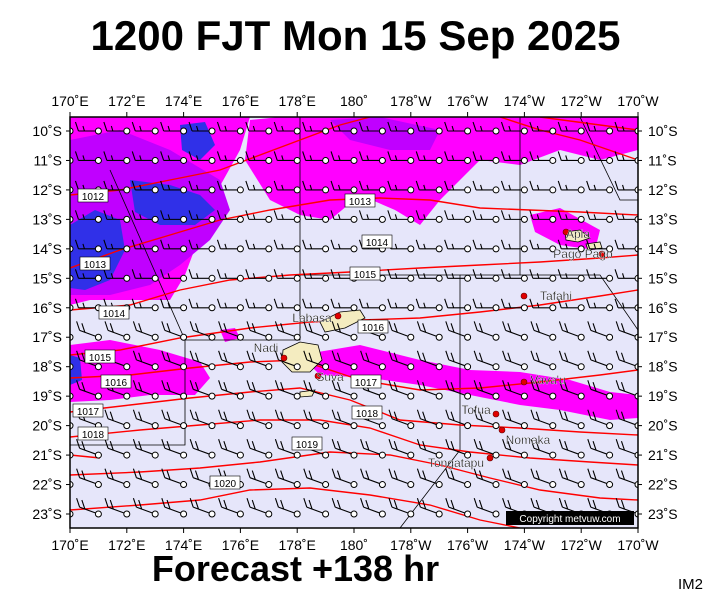  What do you see at coordinates (295, 568) in the screenshot?
I see `forecast-label: Forecast +138 hr` at bounding box center [295, 568].